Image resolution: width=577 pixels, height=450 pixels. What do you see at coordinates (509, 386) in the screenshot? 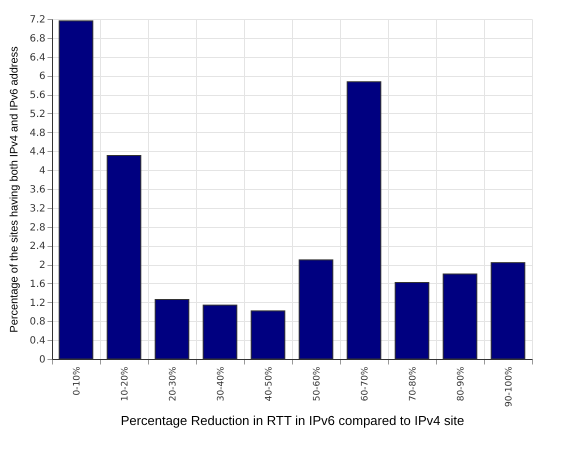
I see `x-tick-label: 90-100%` at bounding box center [509, 386].